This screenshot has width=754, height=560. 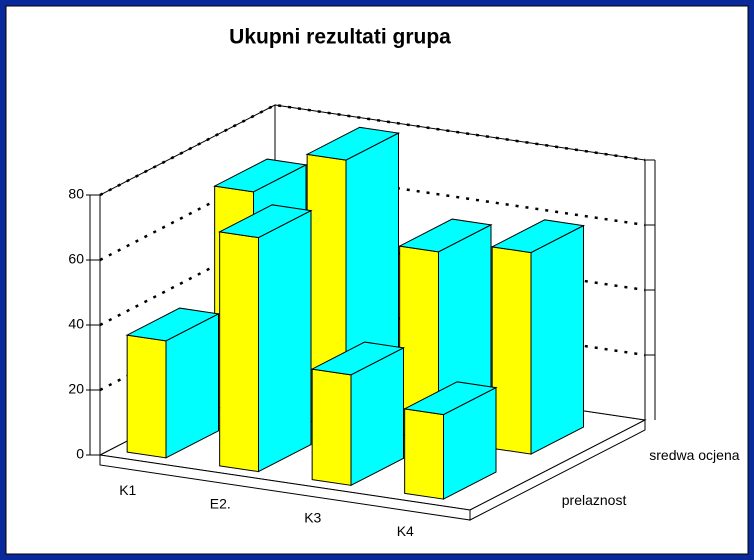 What do you see at coordinates (76, 389) in the screenshot?
I see `y-tick-label: 20` at bounding box center [76, 389].